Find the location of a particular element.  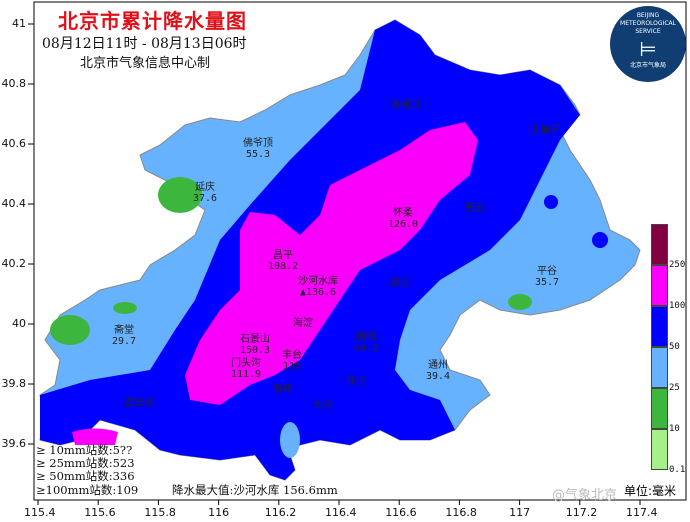

station-value: 37.6 is located at coordinates (205, 198).